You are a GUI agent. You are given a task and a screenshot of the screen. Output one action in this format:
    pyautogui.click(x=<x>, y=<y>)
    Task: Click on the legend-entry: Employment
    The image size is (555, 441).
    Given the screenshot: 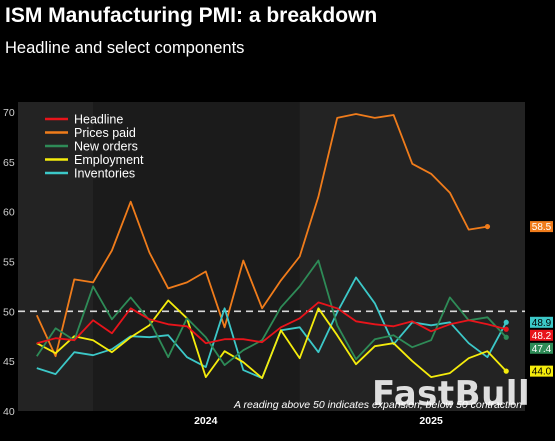 What is the action you would take?
    pyautogui.click(x=109, y=160)
    